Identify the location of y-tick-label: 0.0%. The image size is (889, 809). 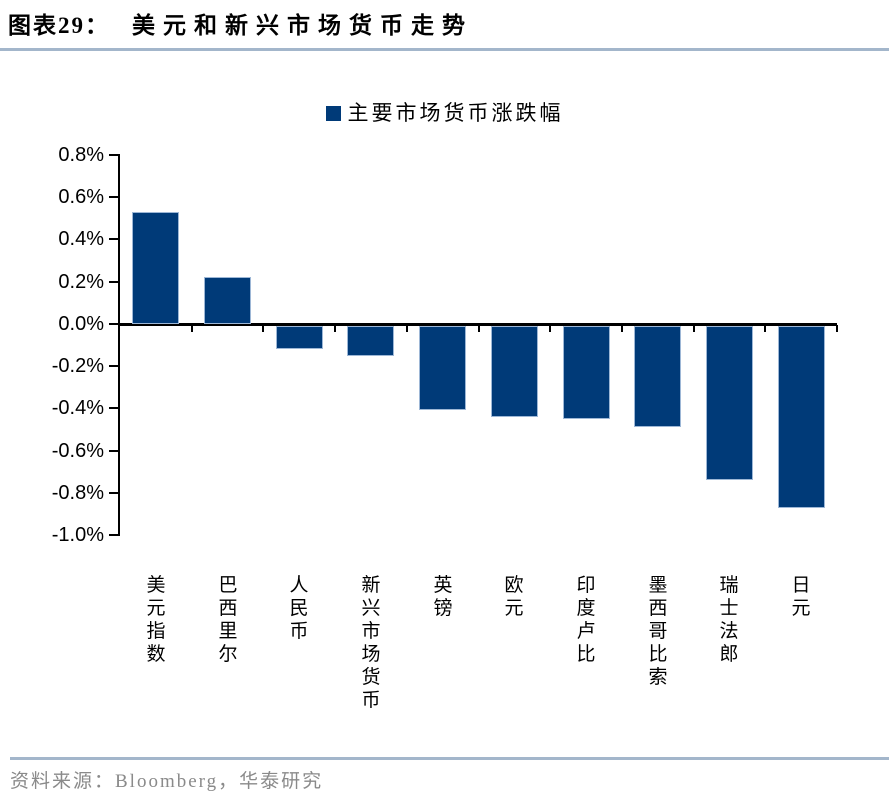
(81, 324).